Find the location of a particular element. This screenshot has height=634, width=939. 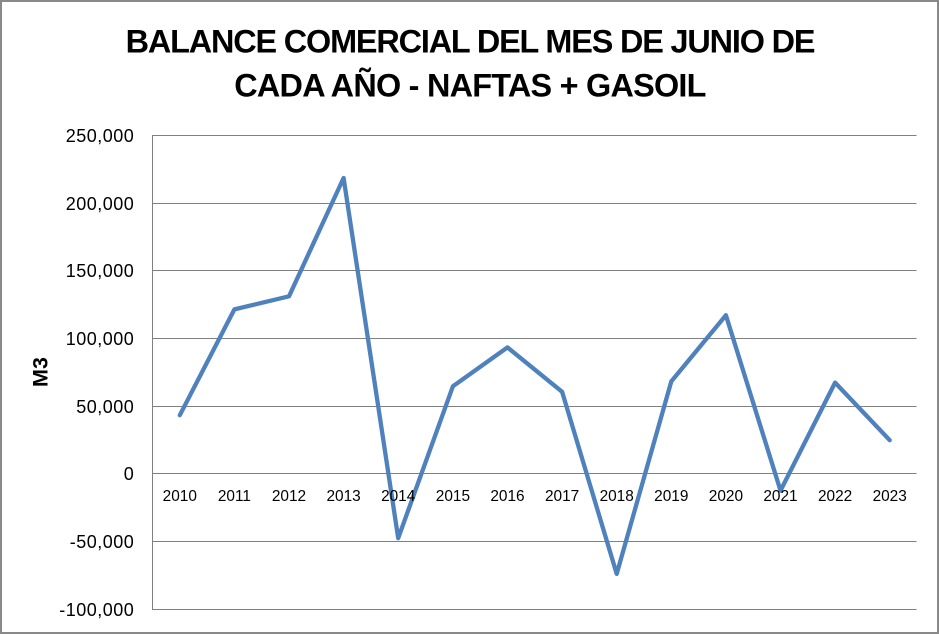

svg-text: 2011 is located at coordinates (234, 496).